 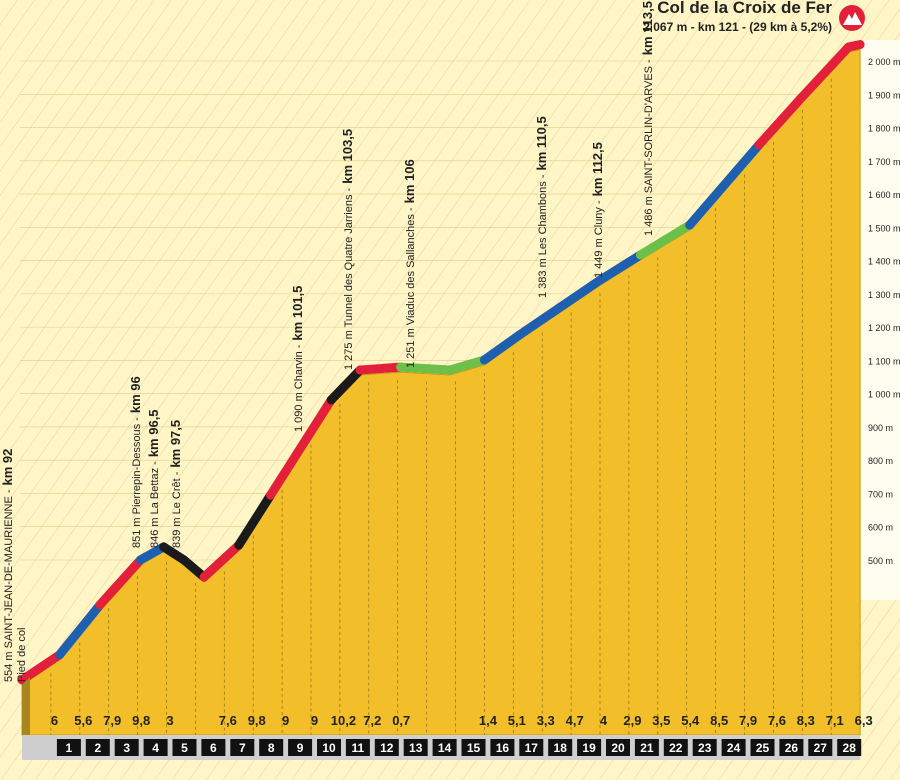 I want to click on gradient-label: 5,1, so click(x=517, y=720).